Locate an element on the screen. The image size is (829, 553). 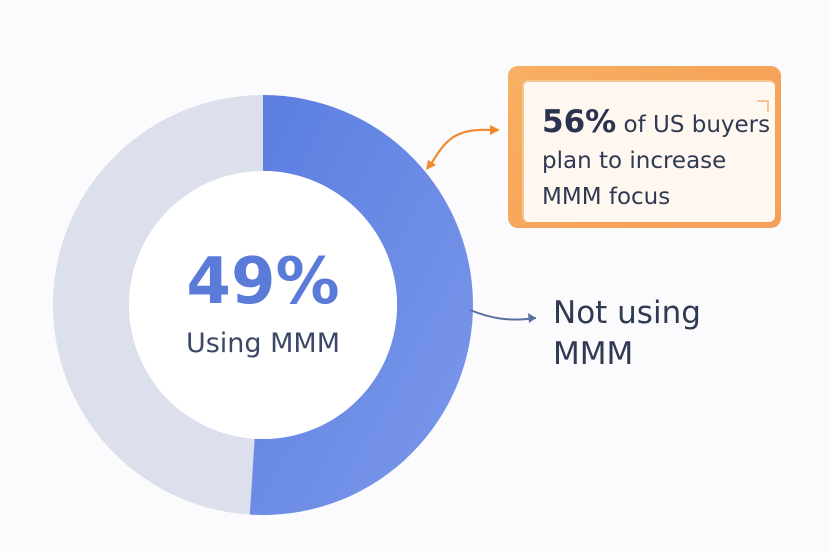
callout-corner is located at coordinates (763, 106).